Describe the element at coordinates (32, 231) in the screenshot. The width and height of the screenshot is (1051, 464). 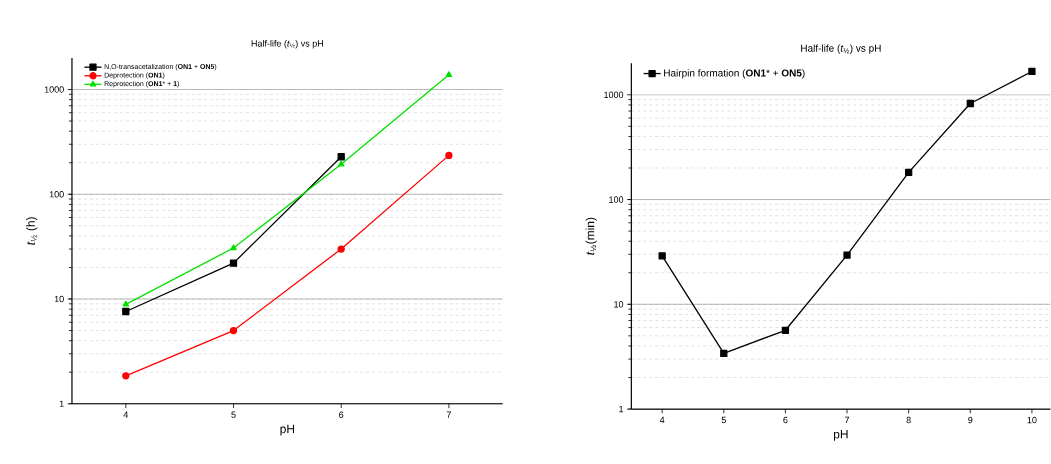
I see `y-axis-title: t$_{½}$ (h)` at that location.